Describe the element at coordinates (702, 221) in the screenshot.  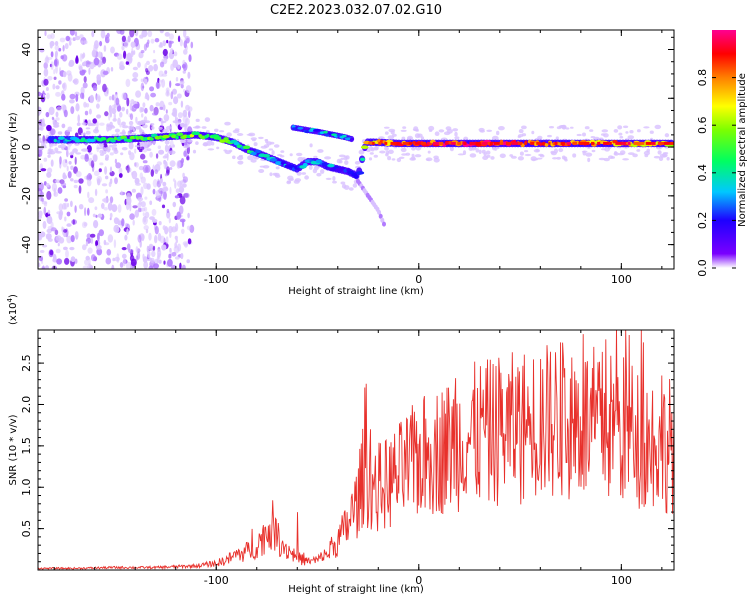
I see `colorbar-tick-label: 0.2` at that location.